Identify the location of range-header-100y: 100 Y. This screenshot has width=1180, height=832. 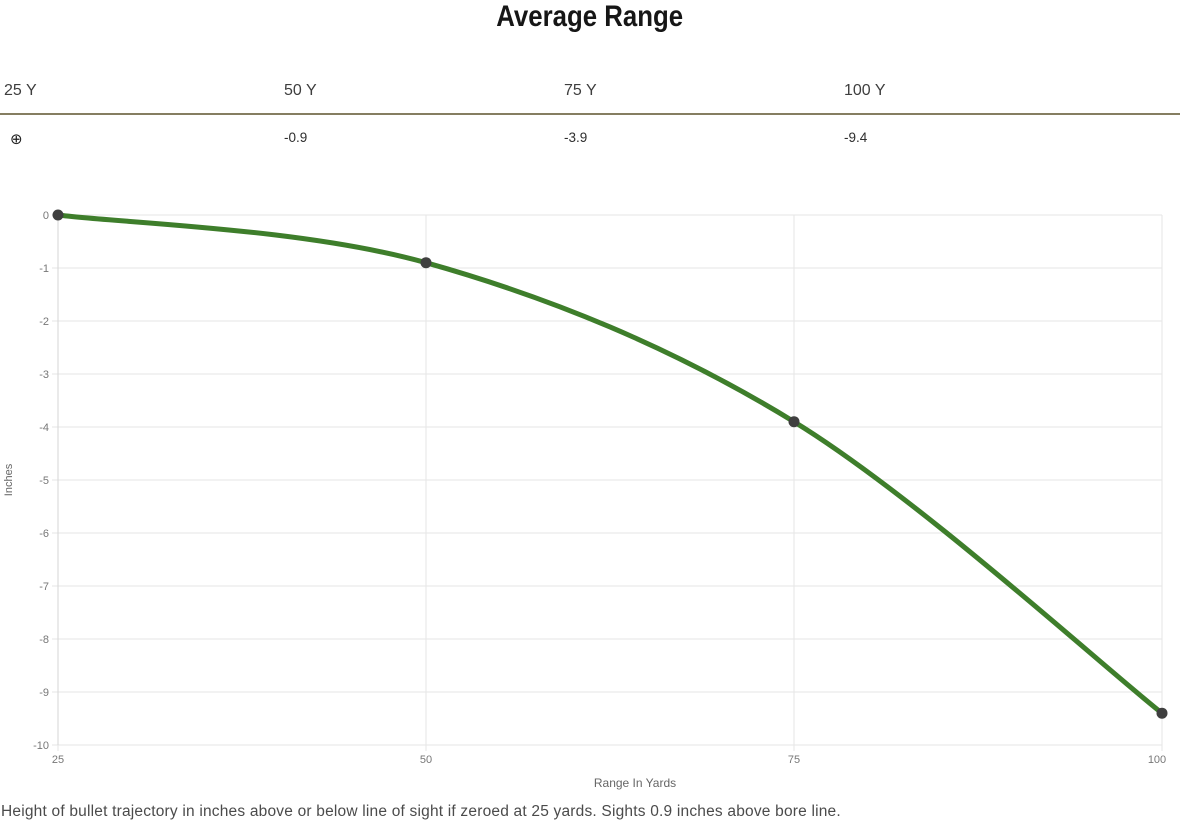
(865, 90).